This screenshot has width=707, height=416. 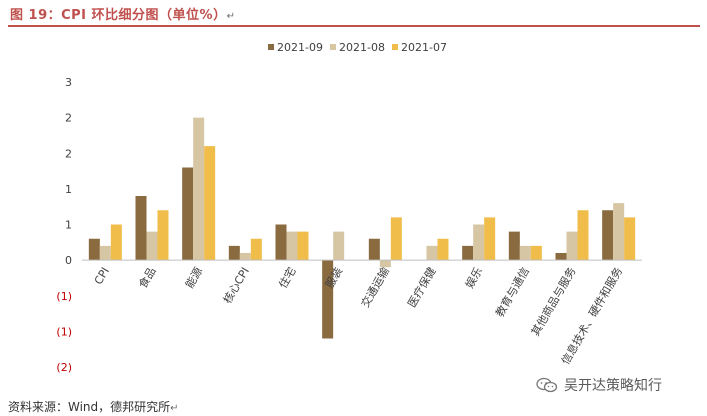 What do you see at coordinates (354, 26) in the screenshot?
I see `title-rule` at bounding box center [354, 26].